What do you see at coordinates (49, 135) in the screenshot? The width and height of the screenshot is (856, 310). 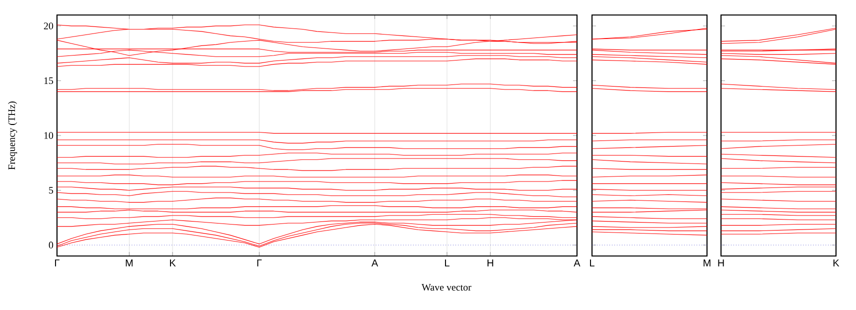 I see `y-tick-label: 10` at bounding box center [49, 135].